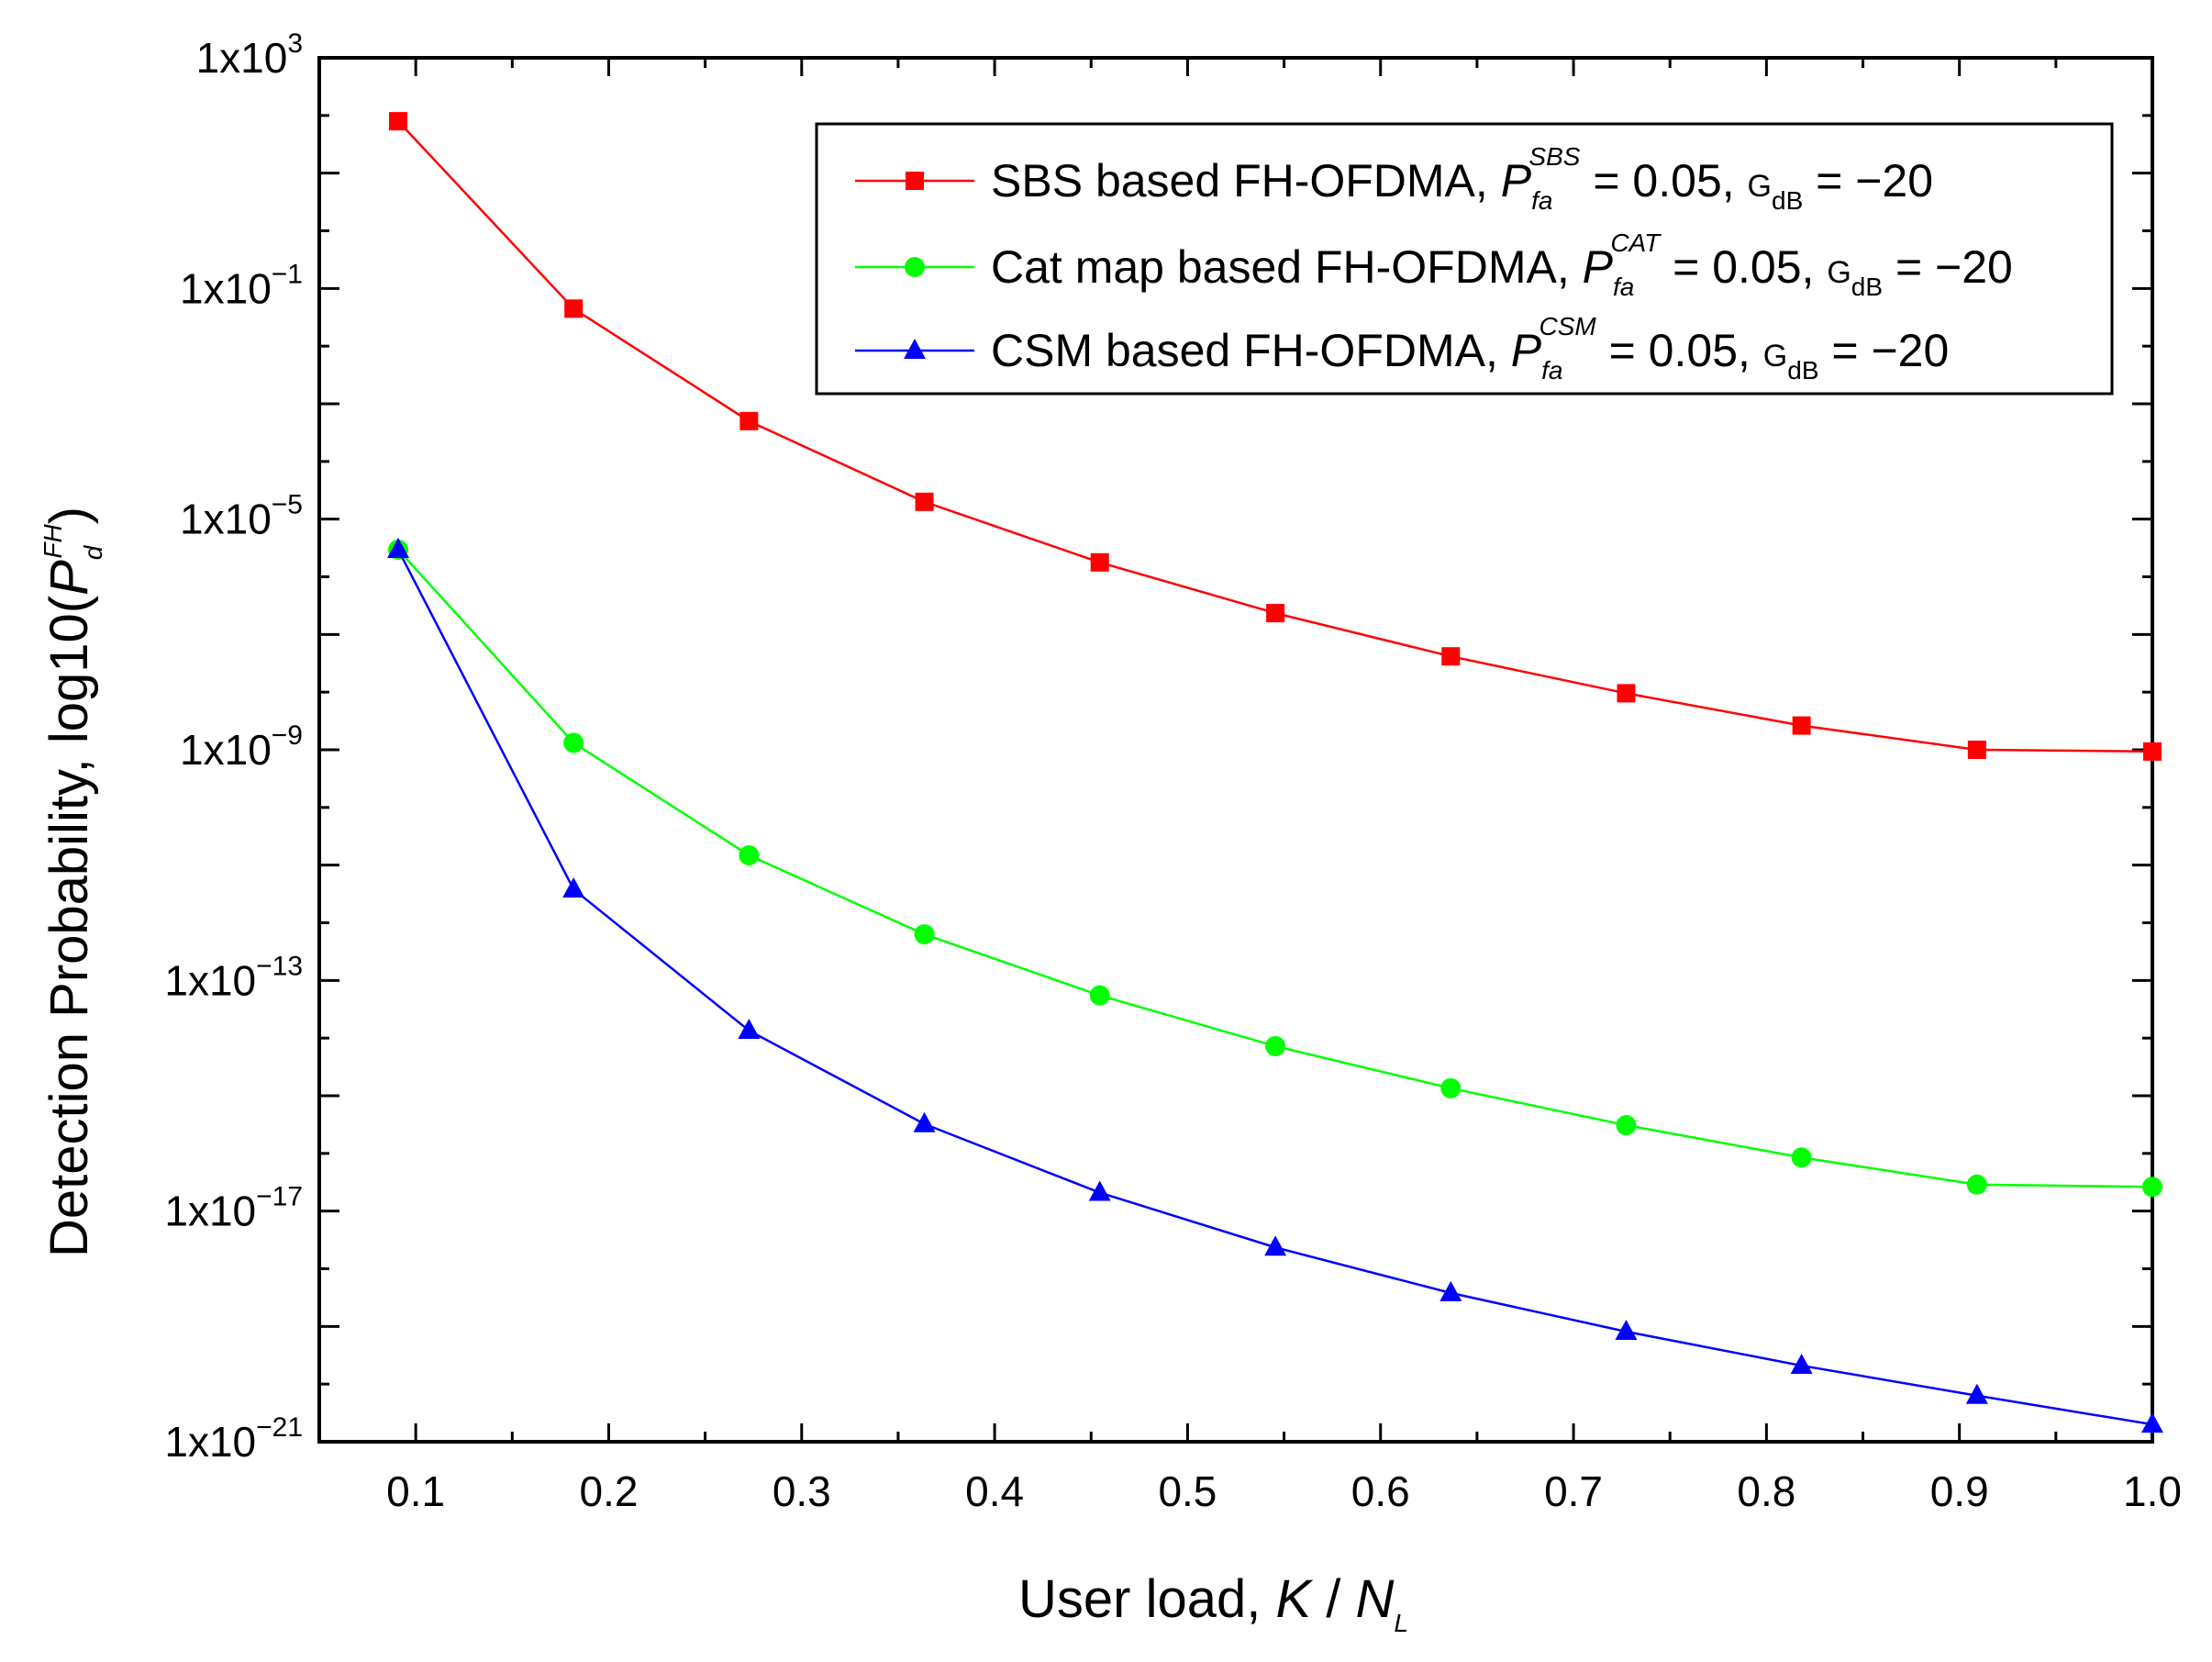 The image size is (2212, 1662). Describe the element at coordinates (1959, 1491) in the screenshot. I see `x-tick-label: 0.9` at that location.